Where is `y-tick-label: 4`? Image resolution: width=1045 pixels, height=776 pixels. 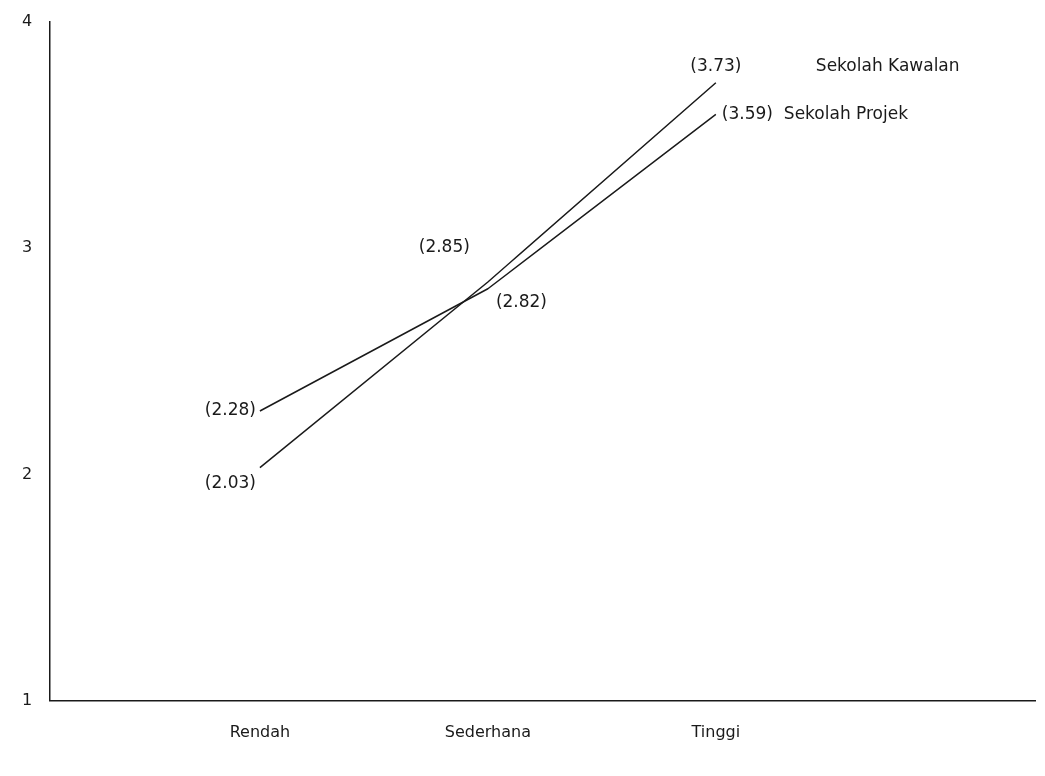
y-tick-label: 4 is located at coordinates (27, 20).